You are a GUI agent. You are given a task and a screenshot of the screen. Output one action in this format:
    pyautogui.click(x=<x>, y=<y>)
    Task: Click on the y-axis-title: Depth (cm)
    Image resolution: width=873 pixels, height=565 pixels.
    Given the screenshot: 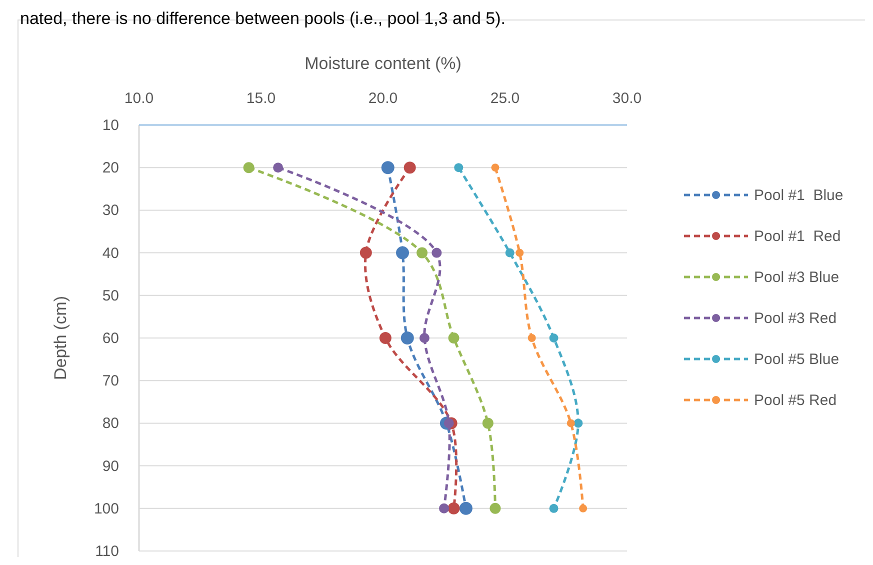 What is the action you would take?
    pyautogui.click(x=60, y=338)
    